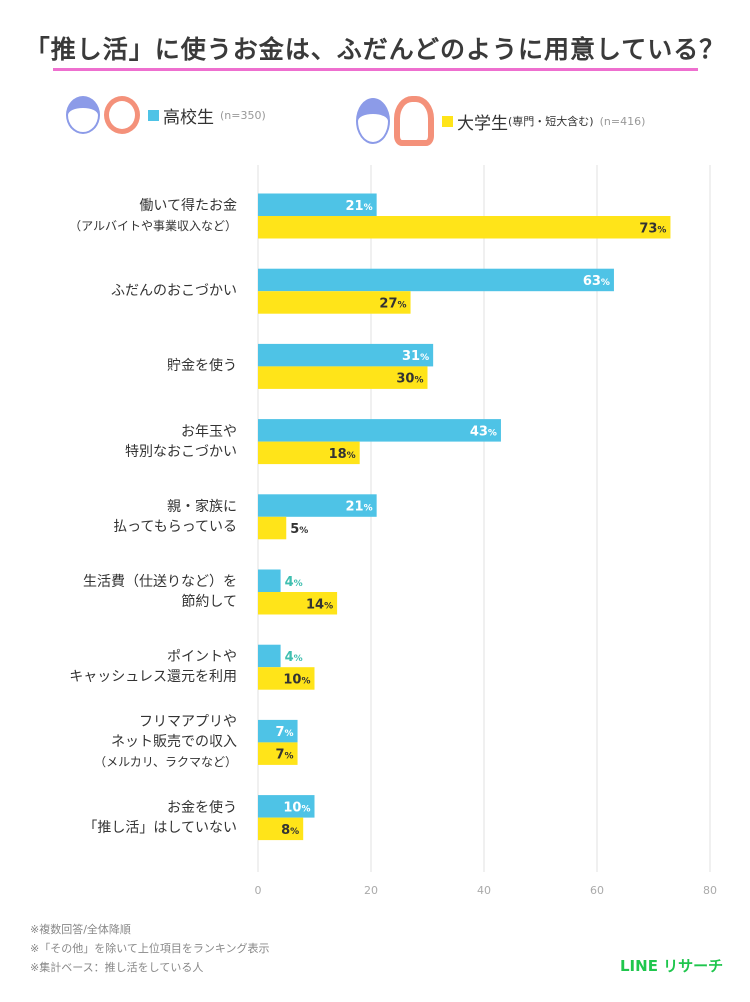 The image size is (750, 1002). Describe the element at coordinates (153, 115) in the screenshot. I see `legend-swatch-blue` at that location.